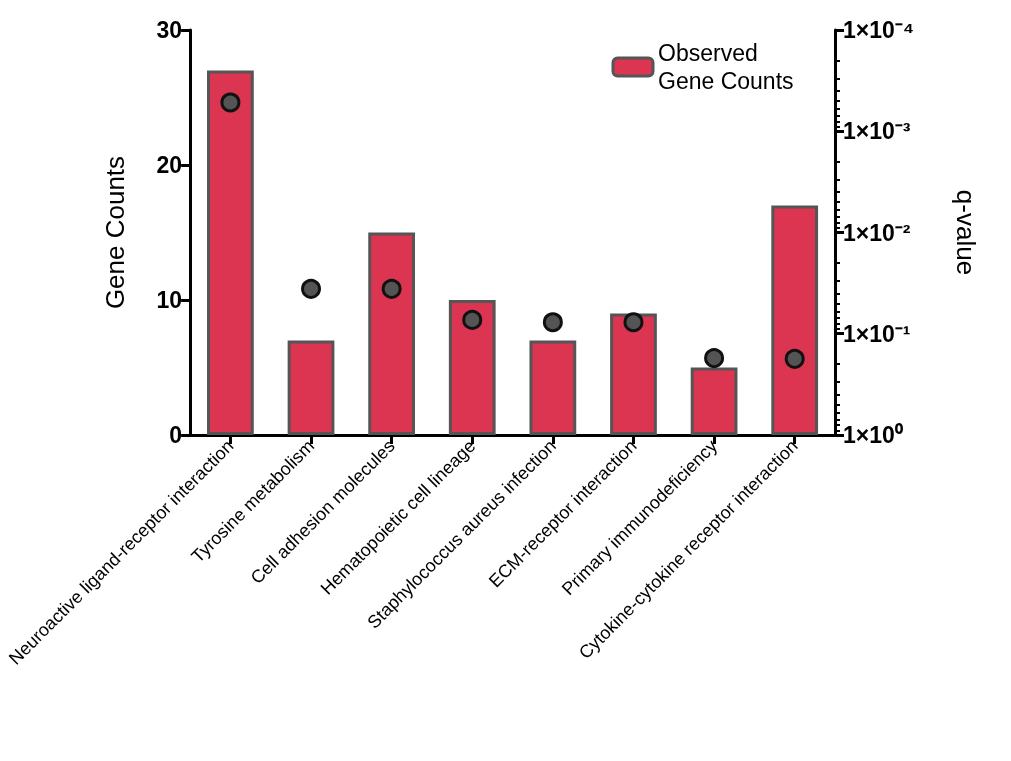 The width and height of the screenshot is (1011, 761). What do you see at coordinates (966, 232) in the screenshot?
I see `y2-axis-title: q-value` at bounding box center [966, 232].